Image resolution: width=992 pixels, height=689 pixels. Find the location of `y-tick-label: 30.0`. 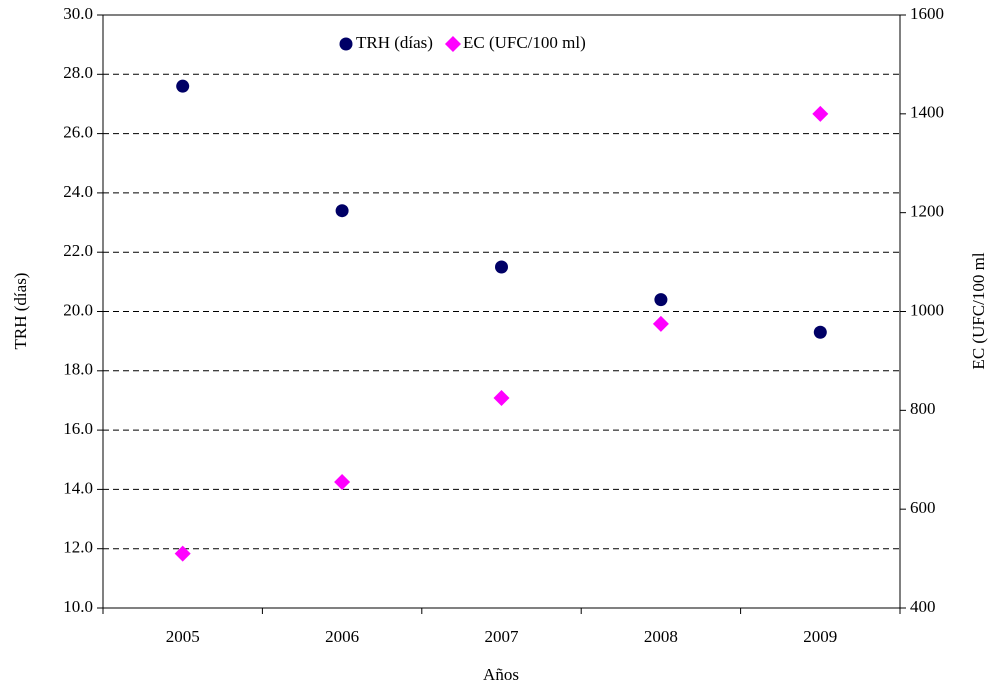

y-tick-label: 30.0 is located at coordinates (78, 13).